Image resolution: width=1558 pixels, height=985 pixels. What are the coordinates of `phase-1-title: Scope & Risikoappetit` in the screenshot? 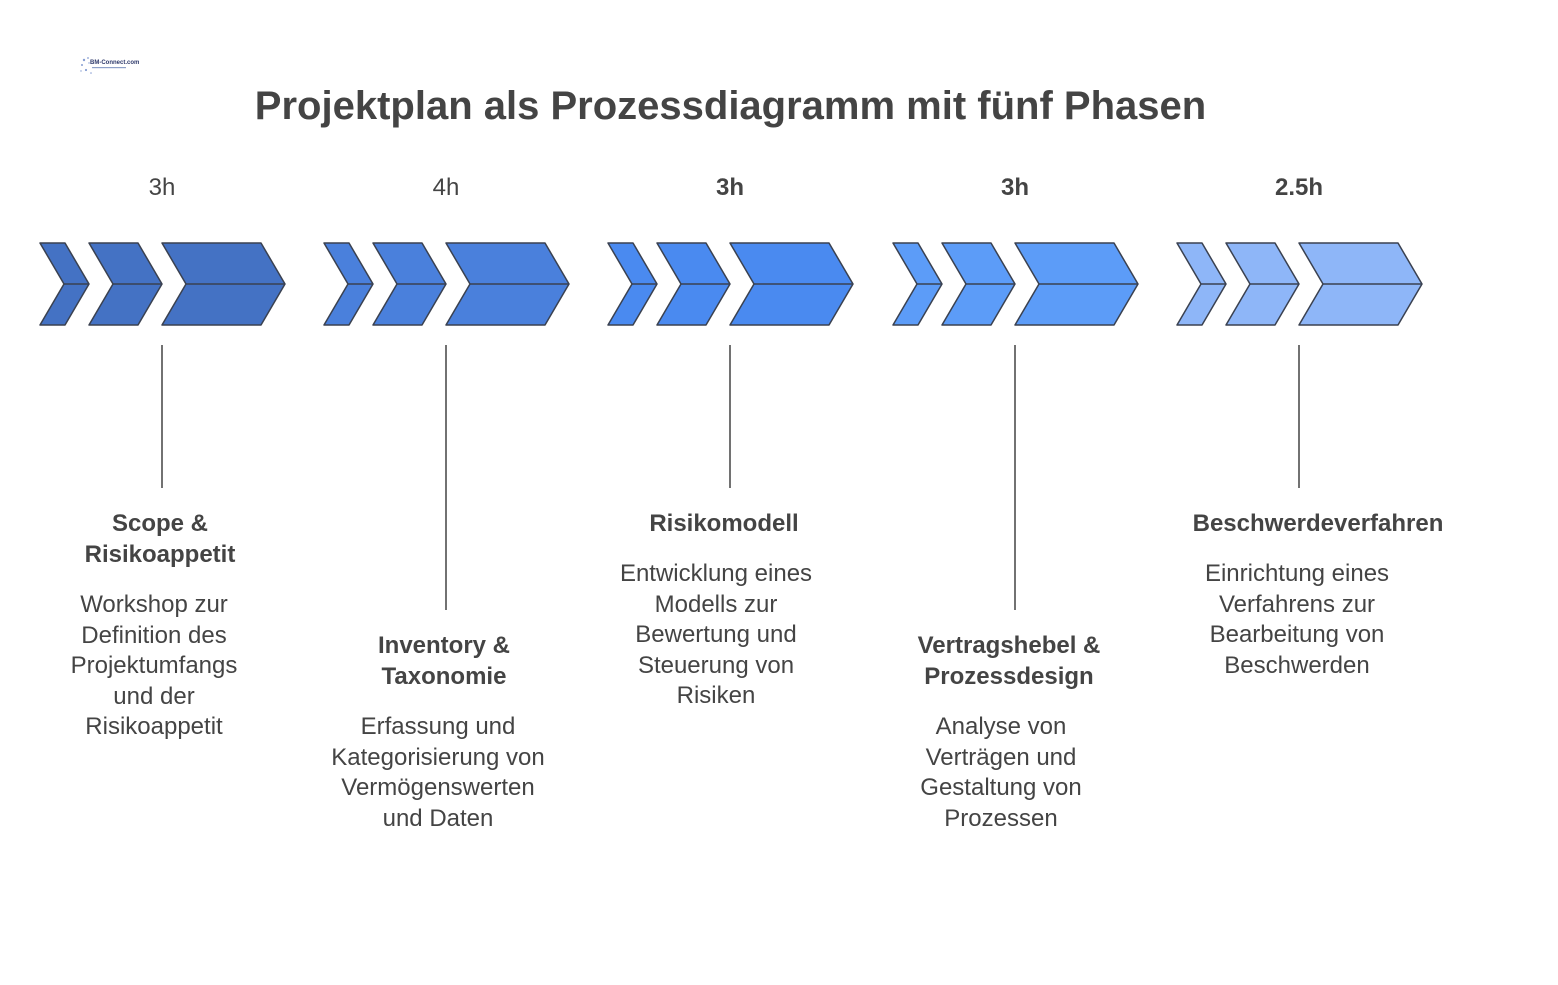 It's located at (160, 539).